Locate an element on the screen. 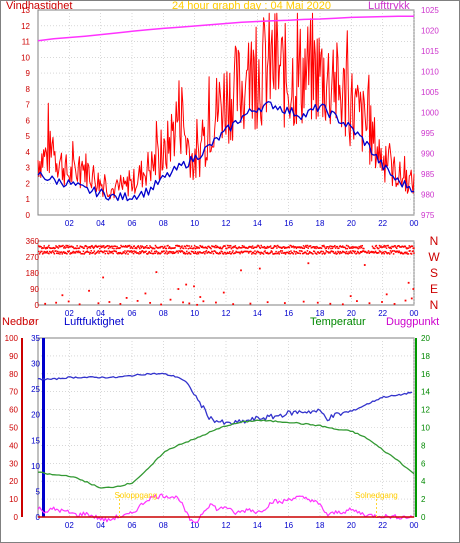  wind-panel-x-tick-label: 22 is located at coordinates (382, 223).